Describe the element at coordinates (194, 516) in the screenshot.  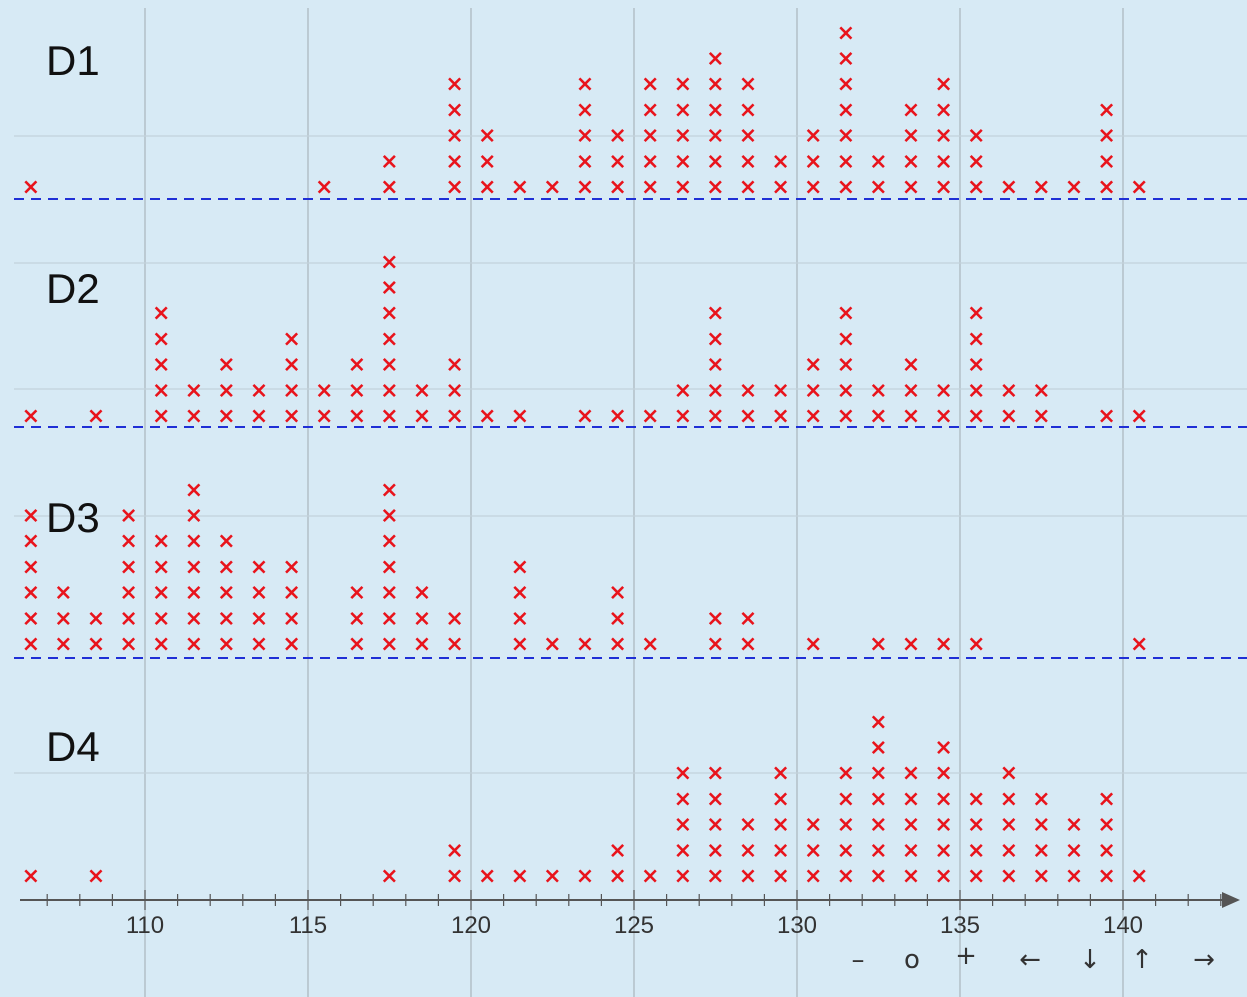
I see `mark-D3-x113-6: ×` at that location.